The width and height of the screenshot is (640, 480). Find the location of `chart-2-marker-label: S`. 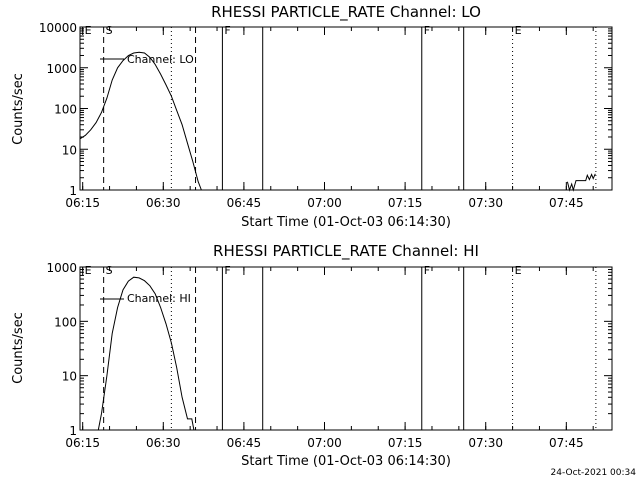

chart-2-marker-label: S is located at coordinates (109, 270).